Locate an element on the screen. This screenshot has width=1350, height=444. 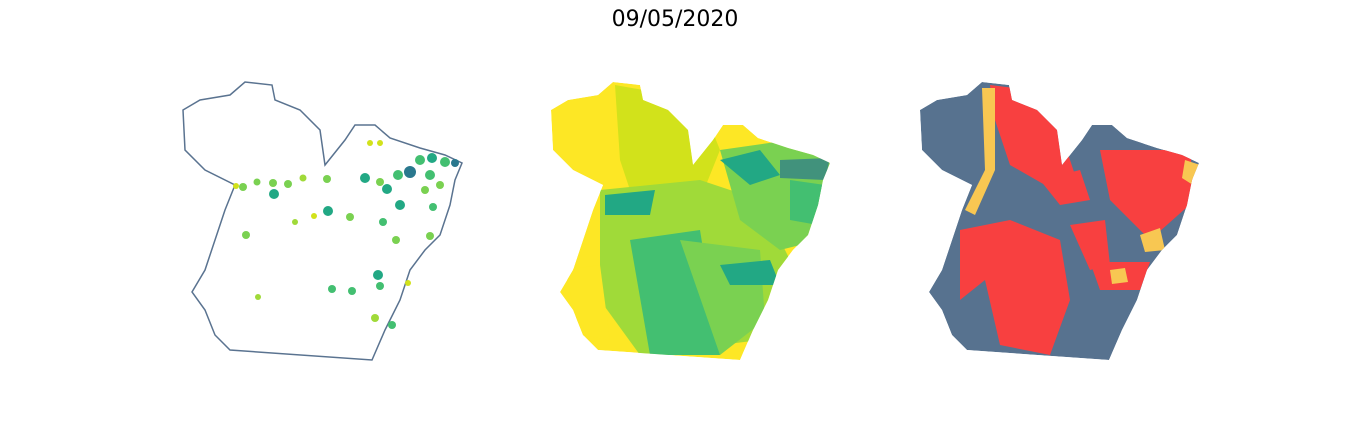
points is located at coordinates (346, 234).